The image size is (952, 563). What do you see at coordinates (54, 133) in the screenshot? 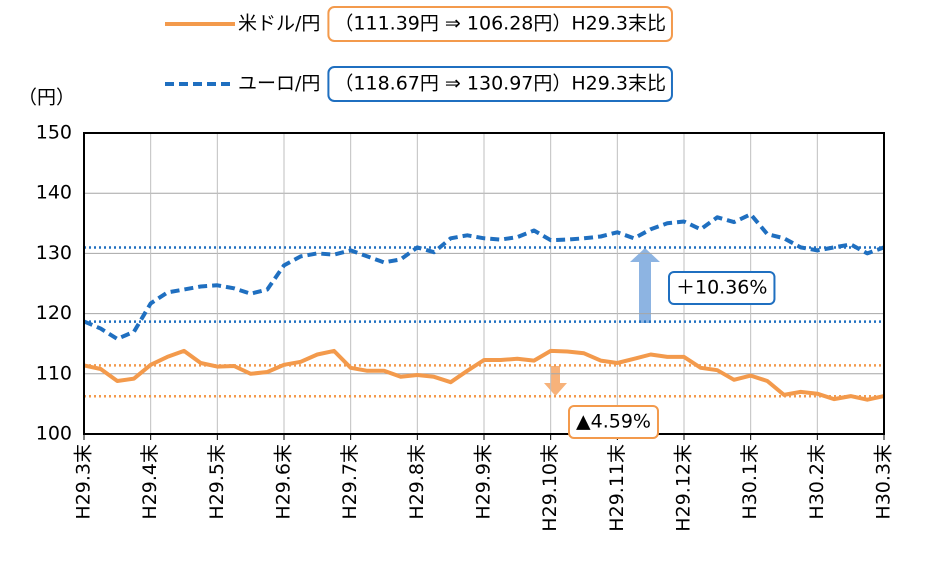
I see `y-tick-label: 150` at bounding box center [54, 133].